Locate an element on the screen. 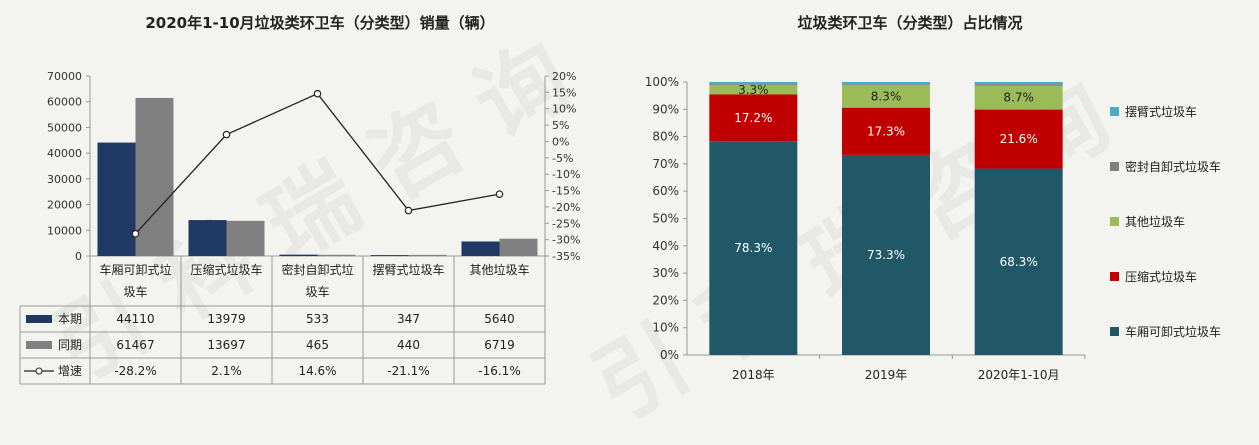 This screenshot has width=1259, height=445. segment-label: 73.3% is located at coordinates (886, 255).